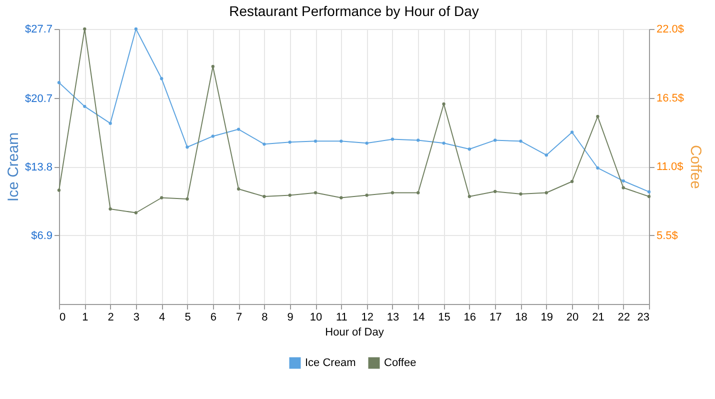 The width and height of the screenshot is (715, 399). Describe the element at coordinates (393, 318) in the screenshot. I see `x-tick-label: 13` at that location.